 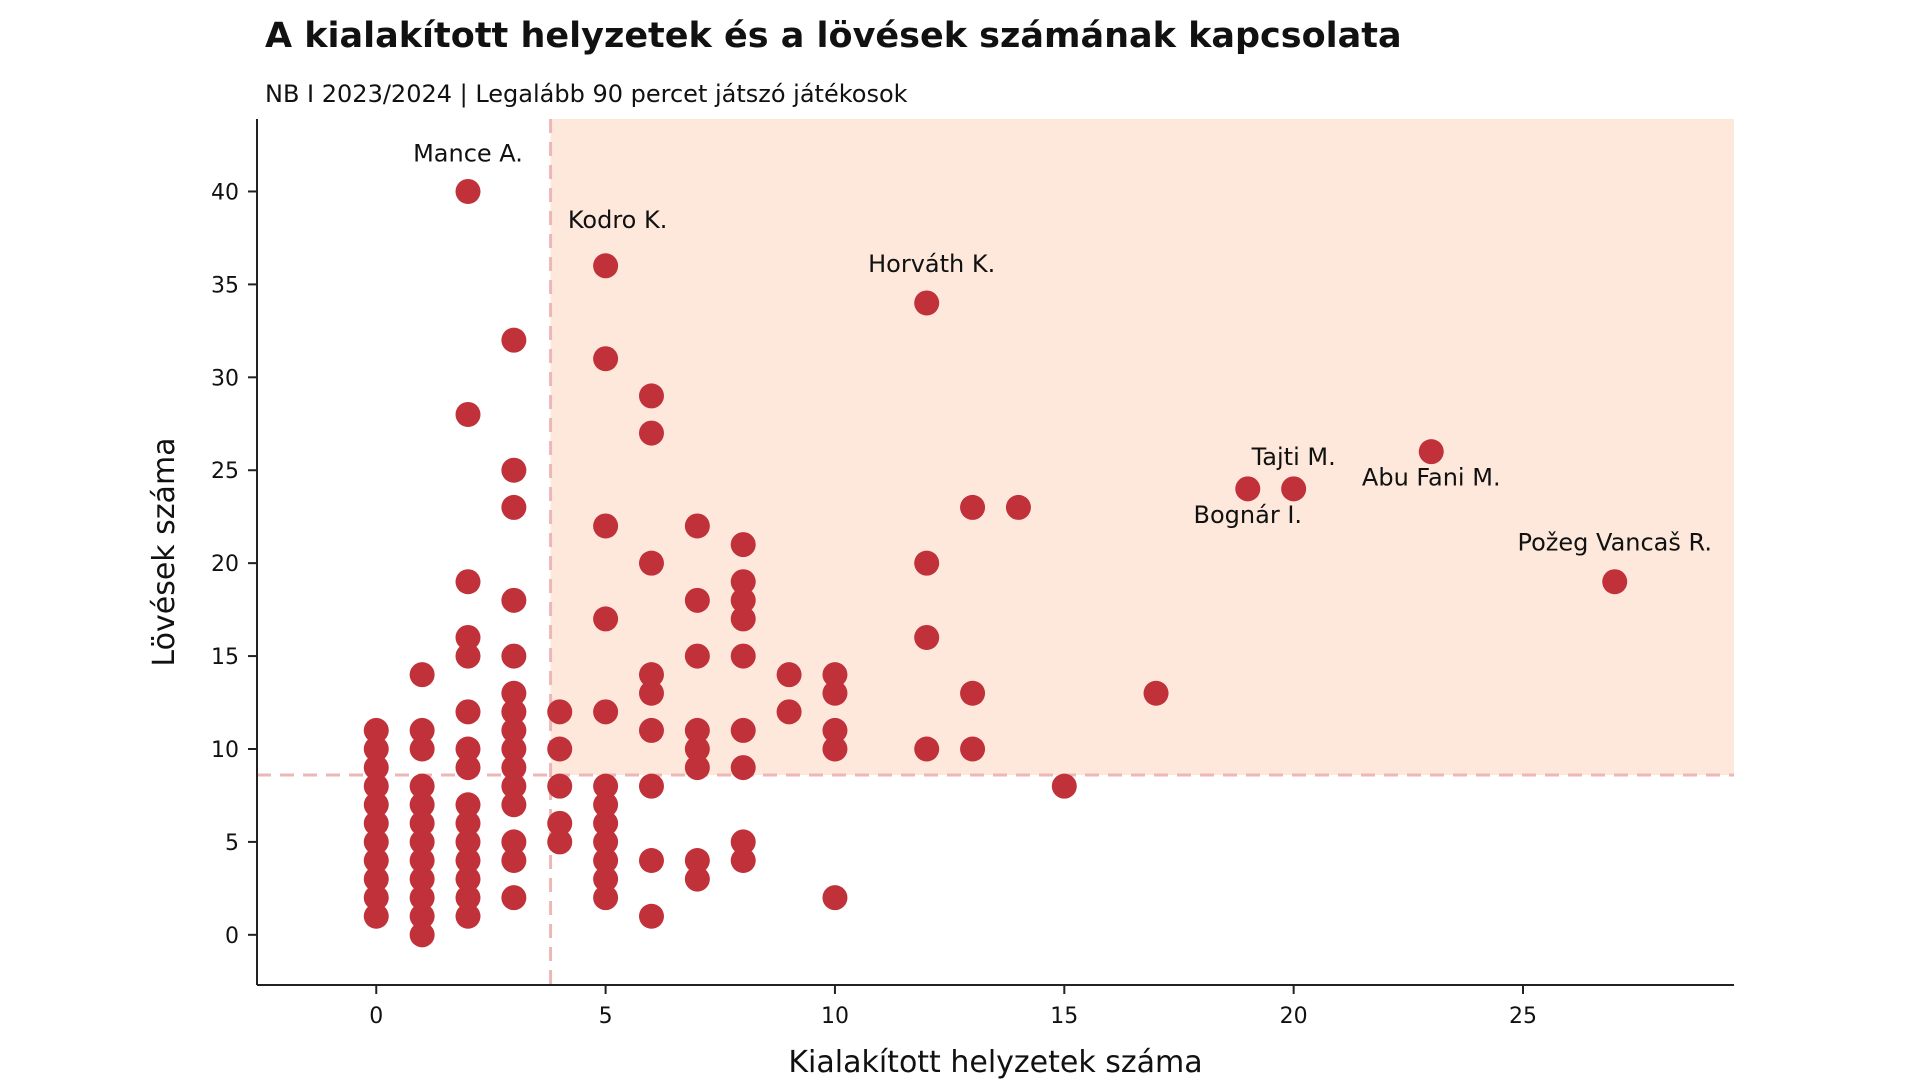 I want to click on point-annotation: Kodro K., so click(x=617, y=220).